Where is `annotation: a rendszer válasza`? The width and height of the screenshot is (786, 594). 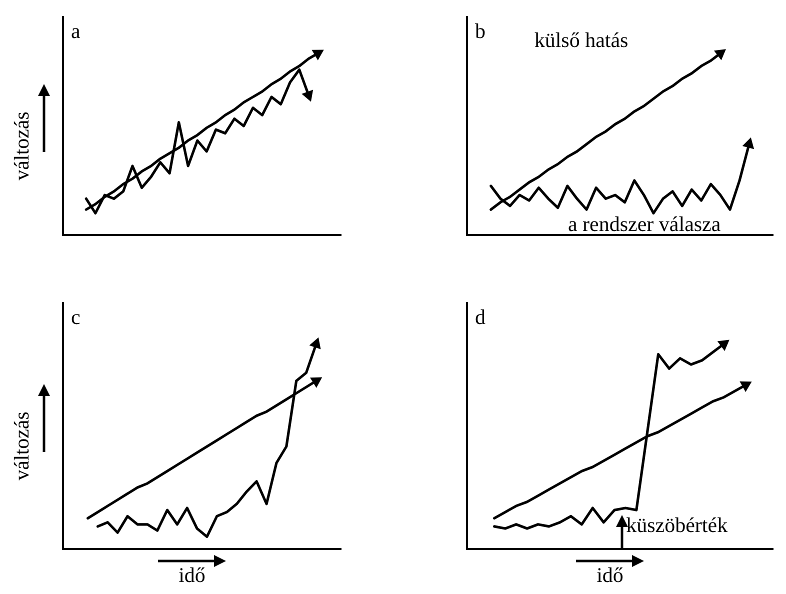
annotation: a rendszer válasza is located at coordinates (644, 224).